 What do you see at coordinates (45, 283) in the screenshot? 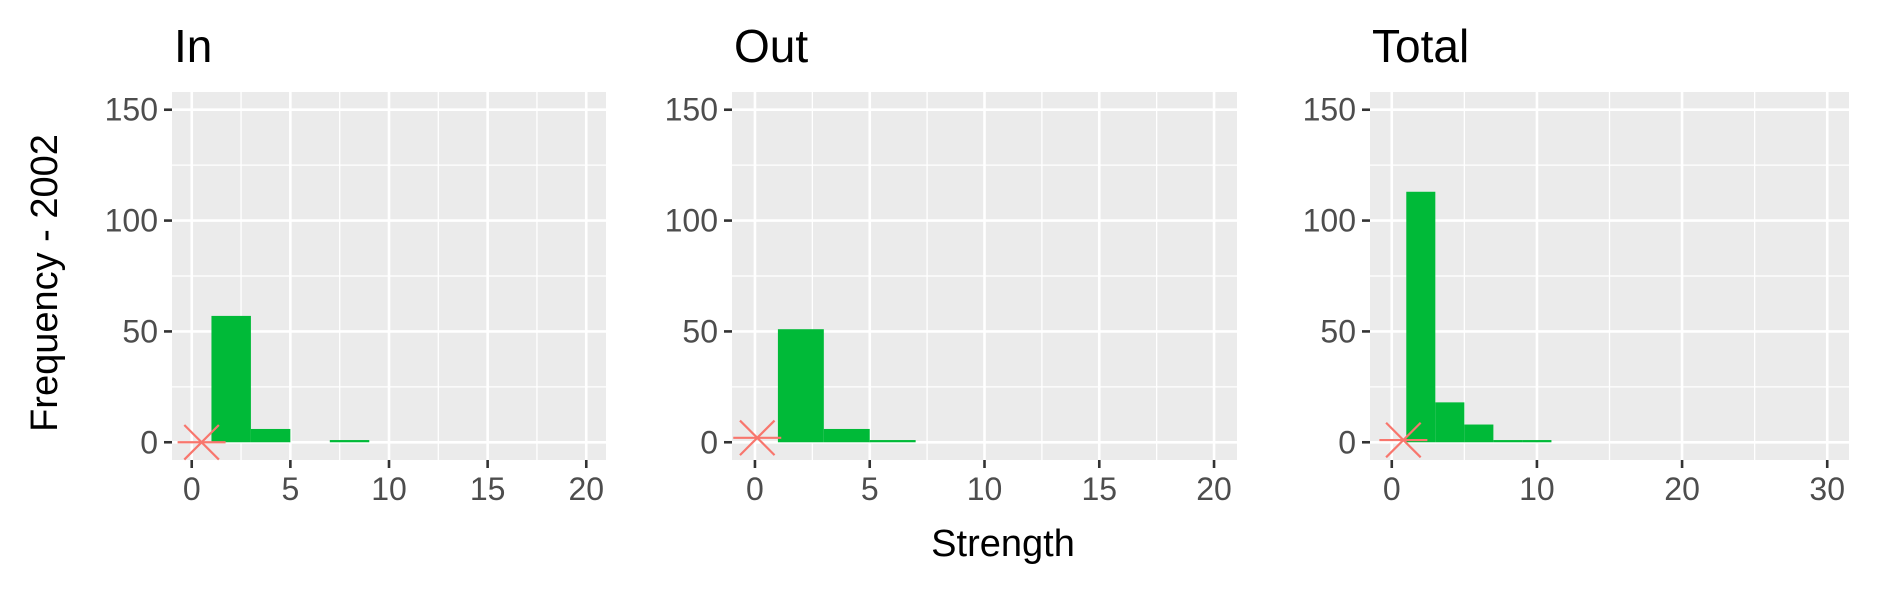
I see `y-axis-title: Frequency - 2002` at bounding box center [45, 283].